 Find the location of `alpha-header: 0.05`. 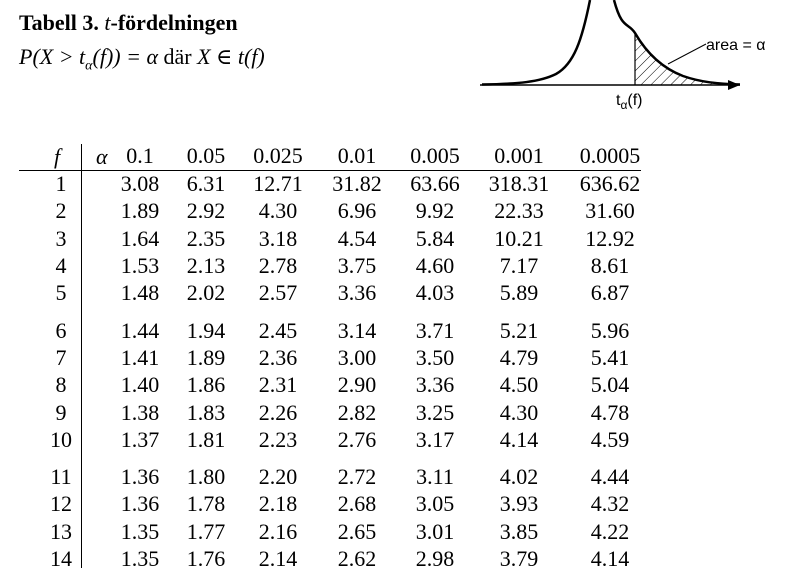

alpha-header: 0.05 is located at coordinates (206, 155).